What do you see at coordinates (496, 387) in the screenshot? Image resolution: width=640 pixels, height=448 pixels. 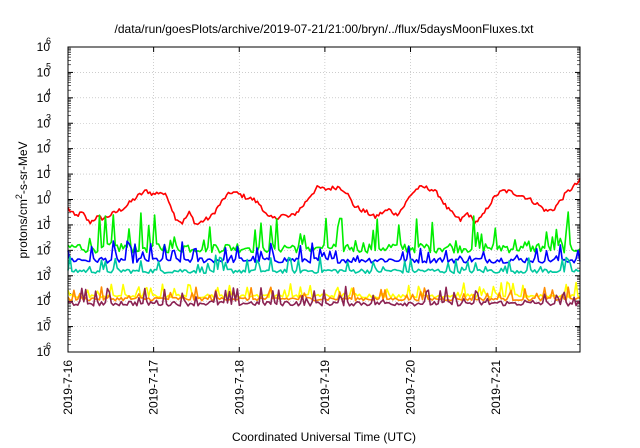 I see `x-tick-label: 2019-7-21` at bounding box center [496, 387].